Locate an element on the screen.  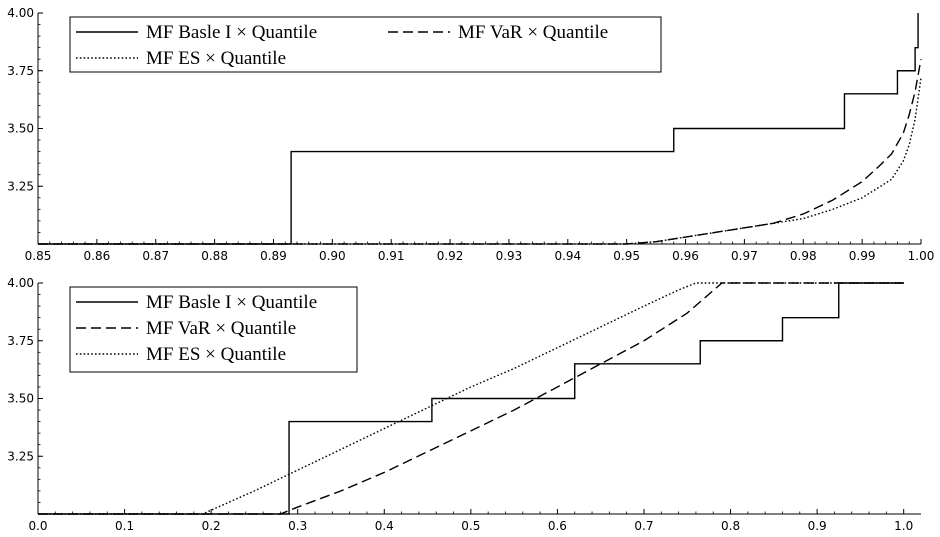
x-tick-label: 0.3 is located at coordinates (297, 526).